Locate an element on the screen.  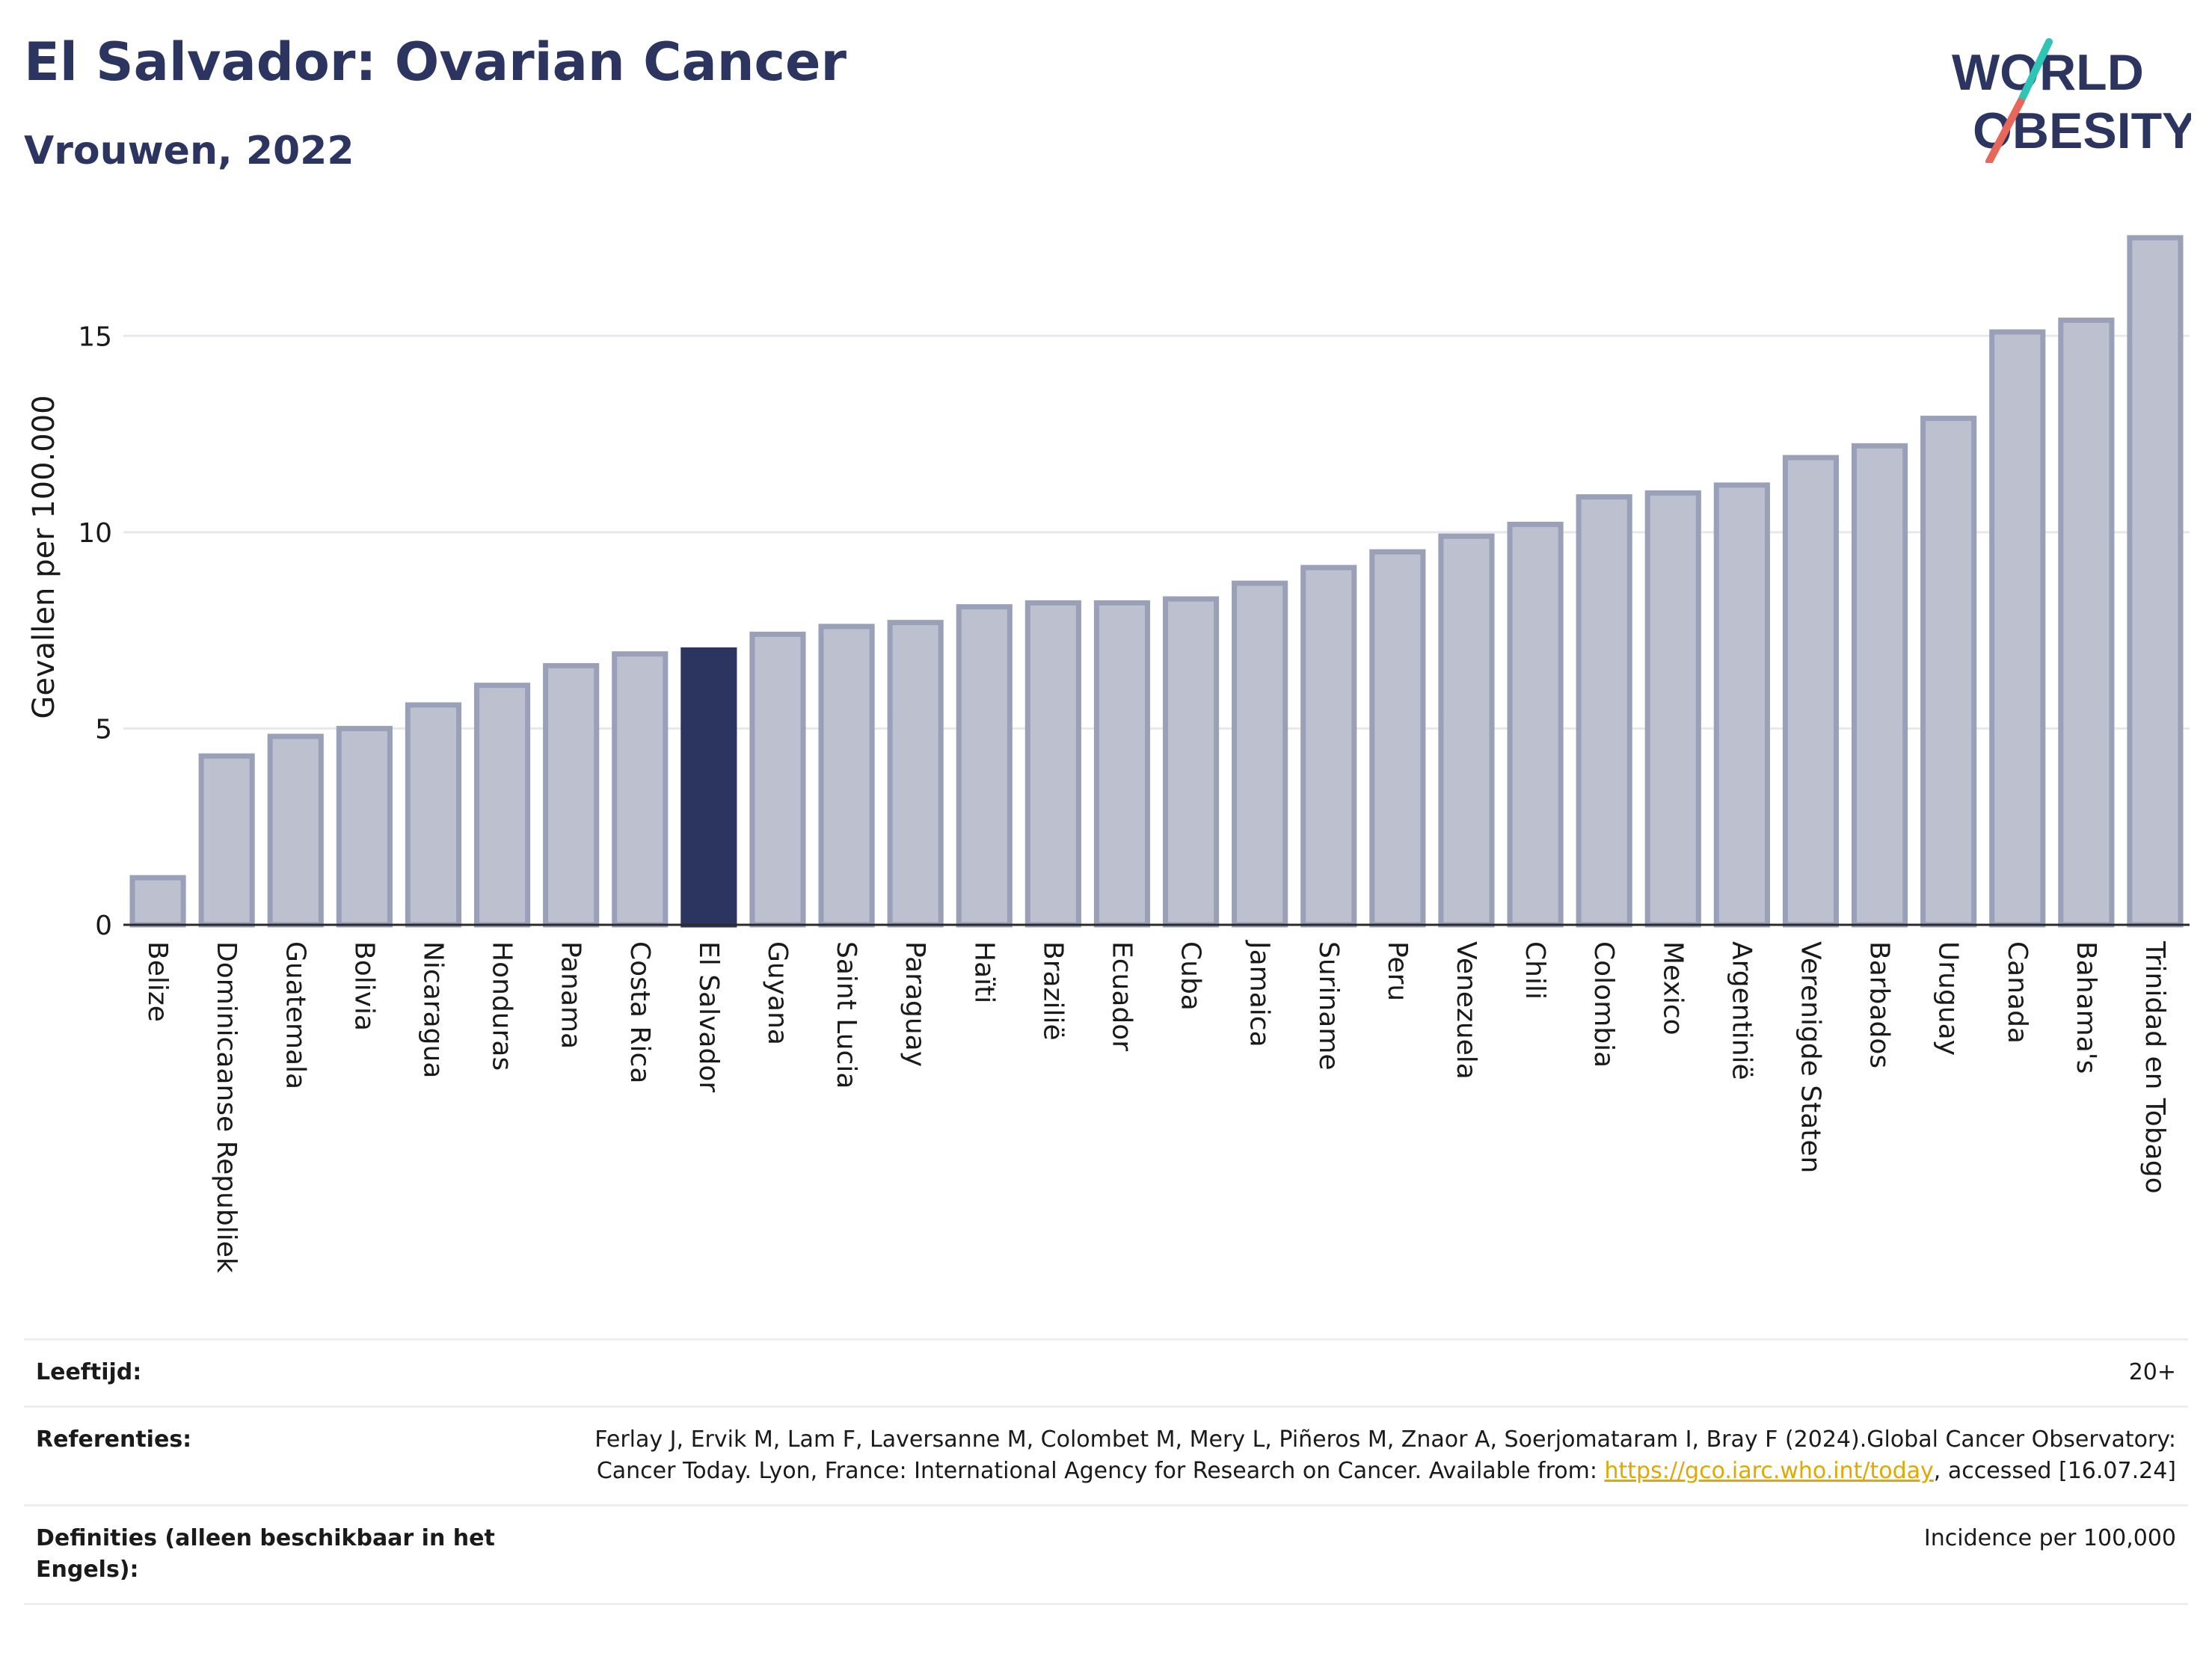
y-tick-label: 0 is located at coordinates (103, 926).